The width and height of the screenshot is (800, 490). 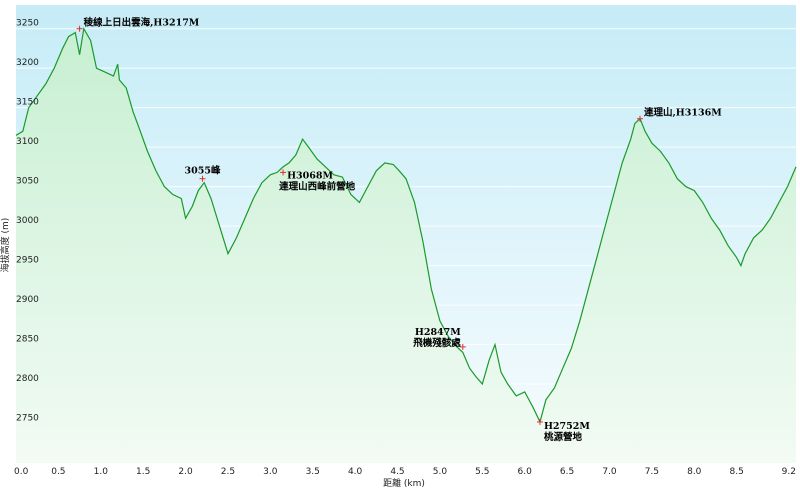 I want to click on x-axis-label: 距離 (km), so click(x=404, y=483).